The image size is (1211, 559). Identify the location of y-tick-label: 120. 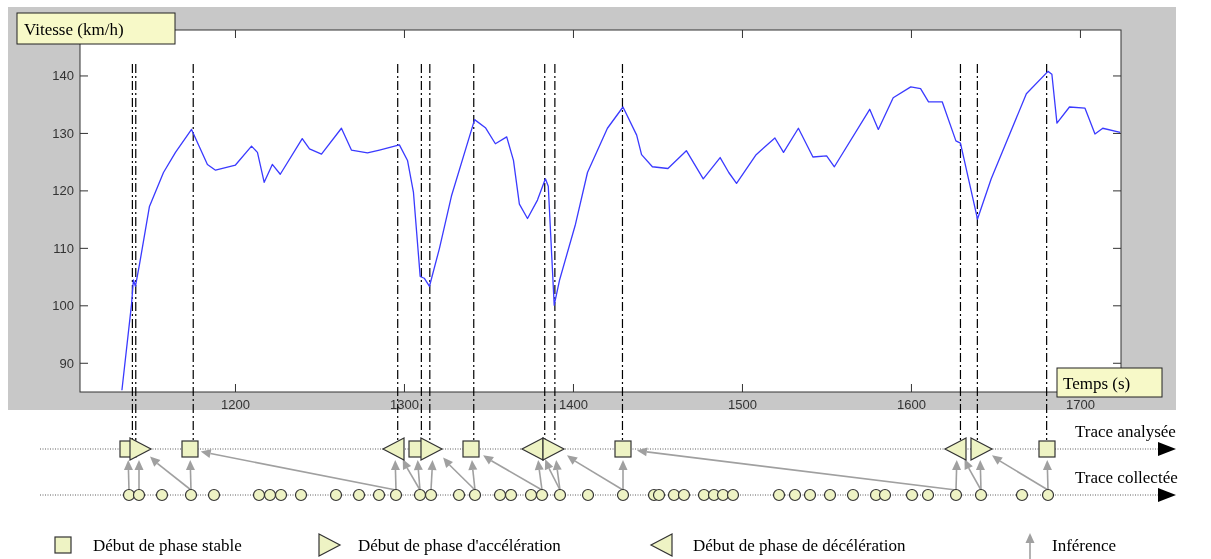
(63, 191).